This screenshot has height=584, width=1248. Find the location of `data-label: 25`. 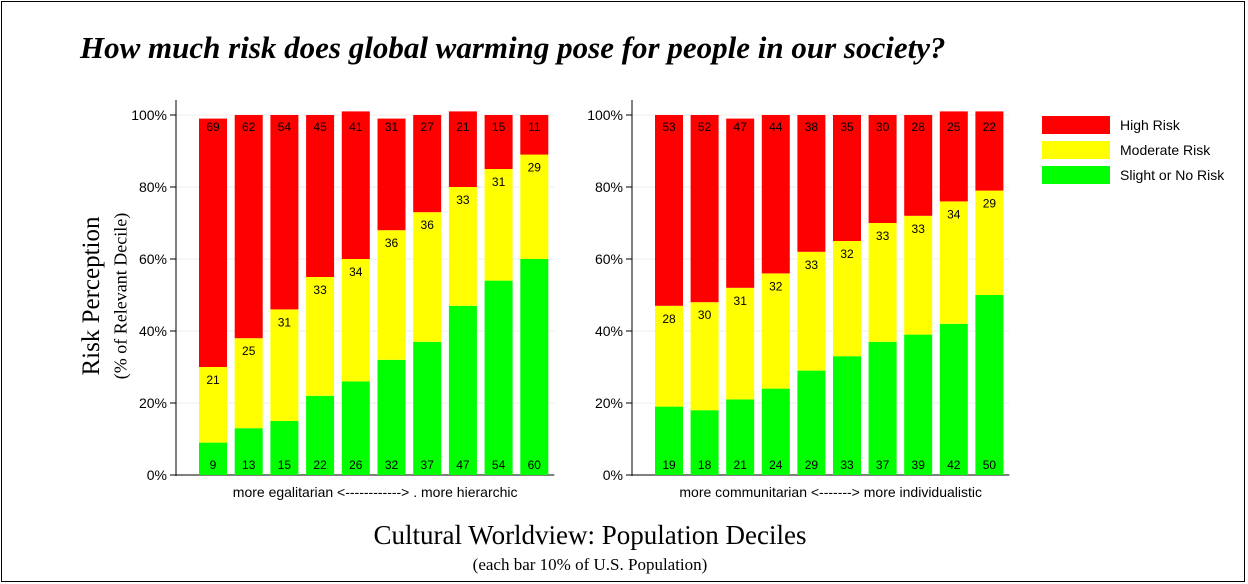

data-label: 25 is located at coordinates (954, 127).